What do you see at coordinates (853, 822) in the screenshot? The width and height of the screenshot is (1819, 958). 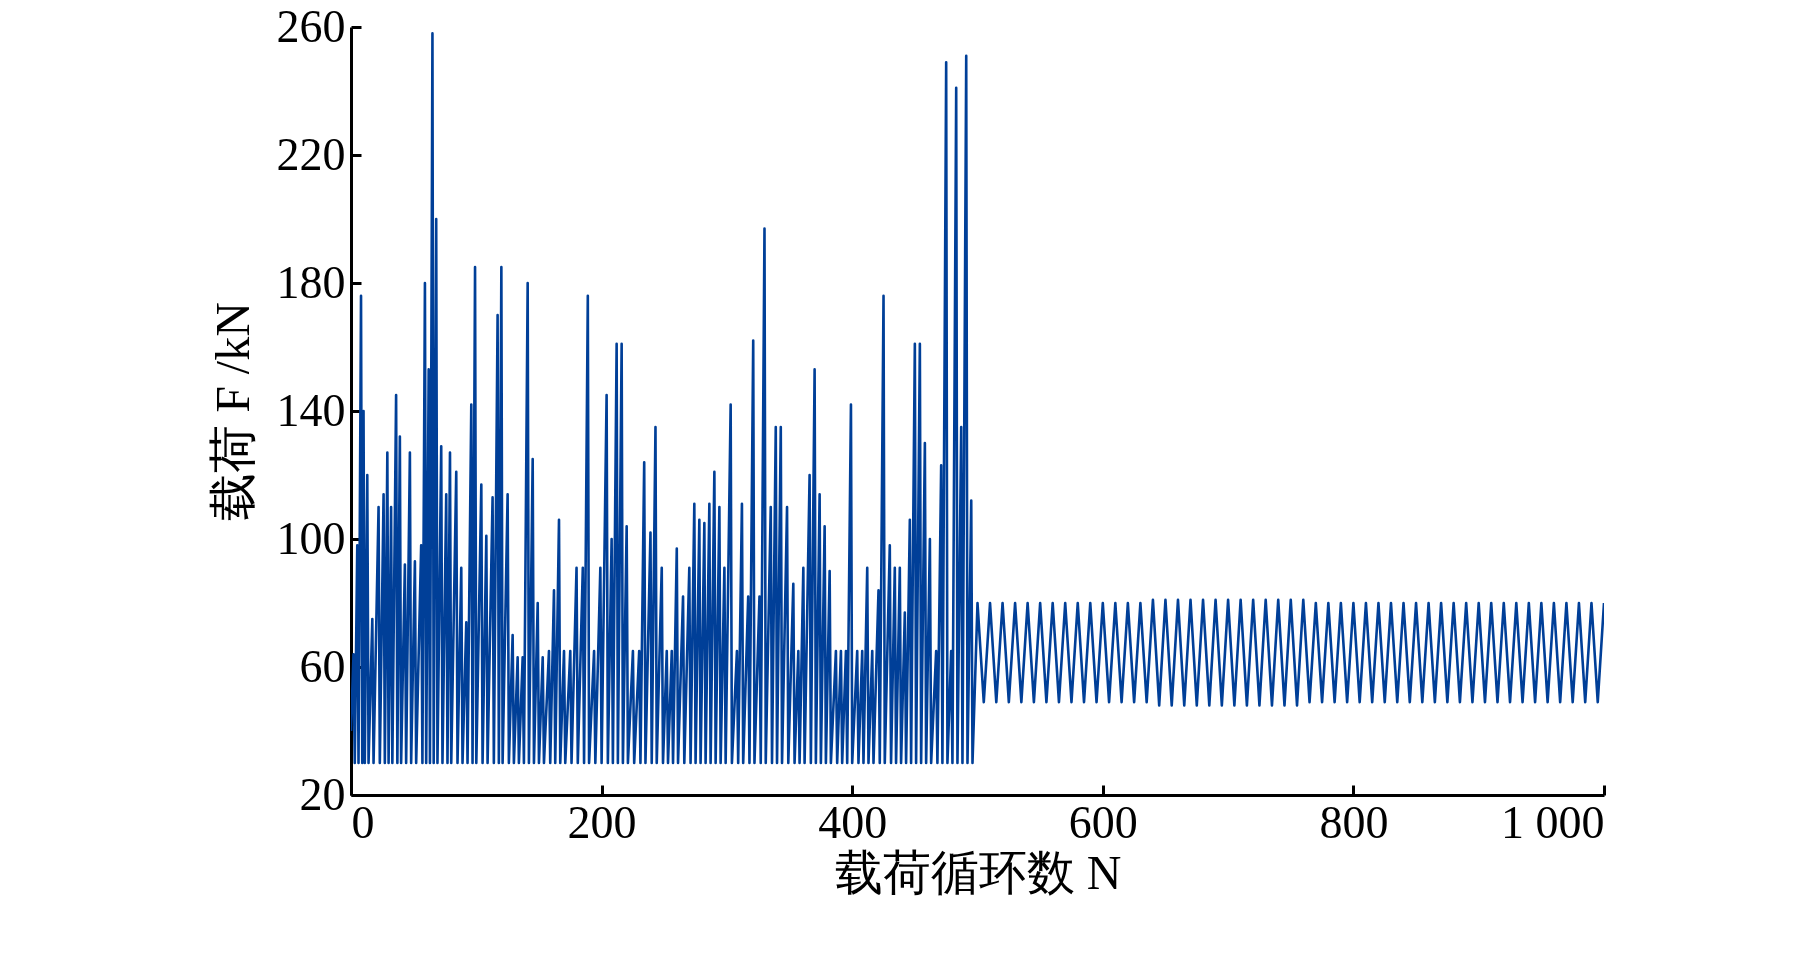 I see `x-tick-label: 400` at bounding box center [853, 822].